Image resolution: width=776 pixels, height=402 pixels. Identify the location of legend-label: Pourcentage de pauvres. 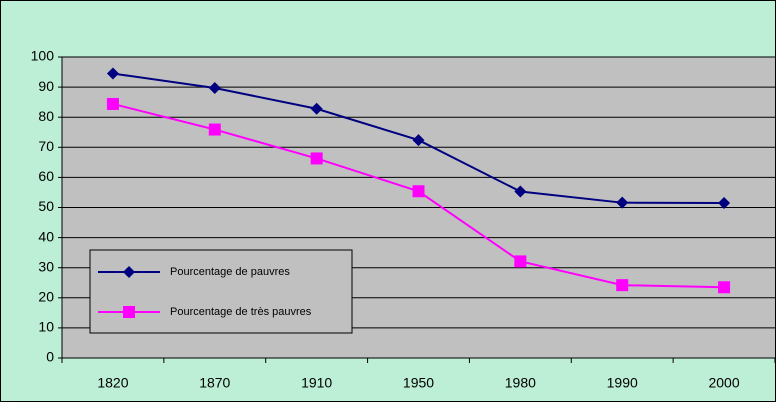
(230, 272).